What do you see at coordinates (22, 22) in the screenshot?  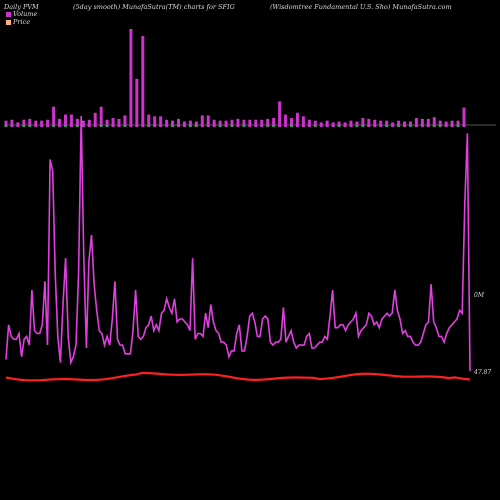 I see `legend-price-label: Price` at bounding box center [22, 22].